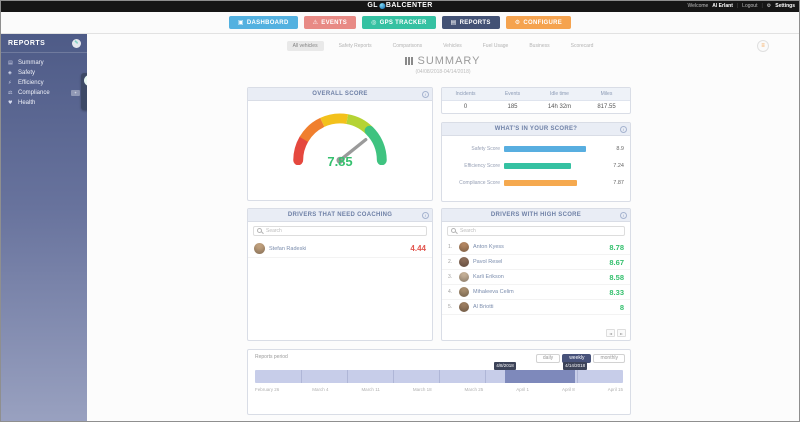 This screenshot has width=800, height=422. What do you see at coordinates (454, 231) in the screenshot?
I see `search-icon` at bounding box center [454, 231].